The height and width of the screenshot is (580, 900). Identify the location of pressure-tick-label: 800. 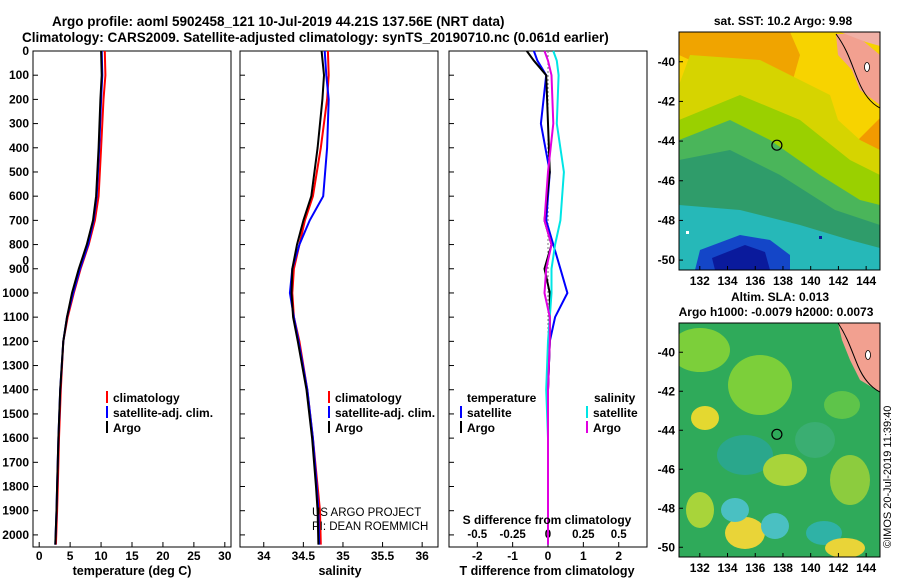
(19, 245).